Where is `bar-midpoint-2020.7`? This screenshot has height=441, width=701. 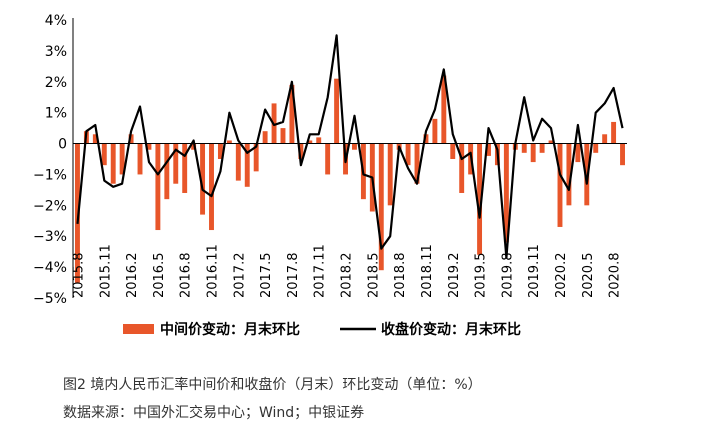
bar-midpoint-2020.7 is located at coordinates (605, 139).